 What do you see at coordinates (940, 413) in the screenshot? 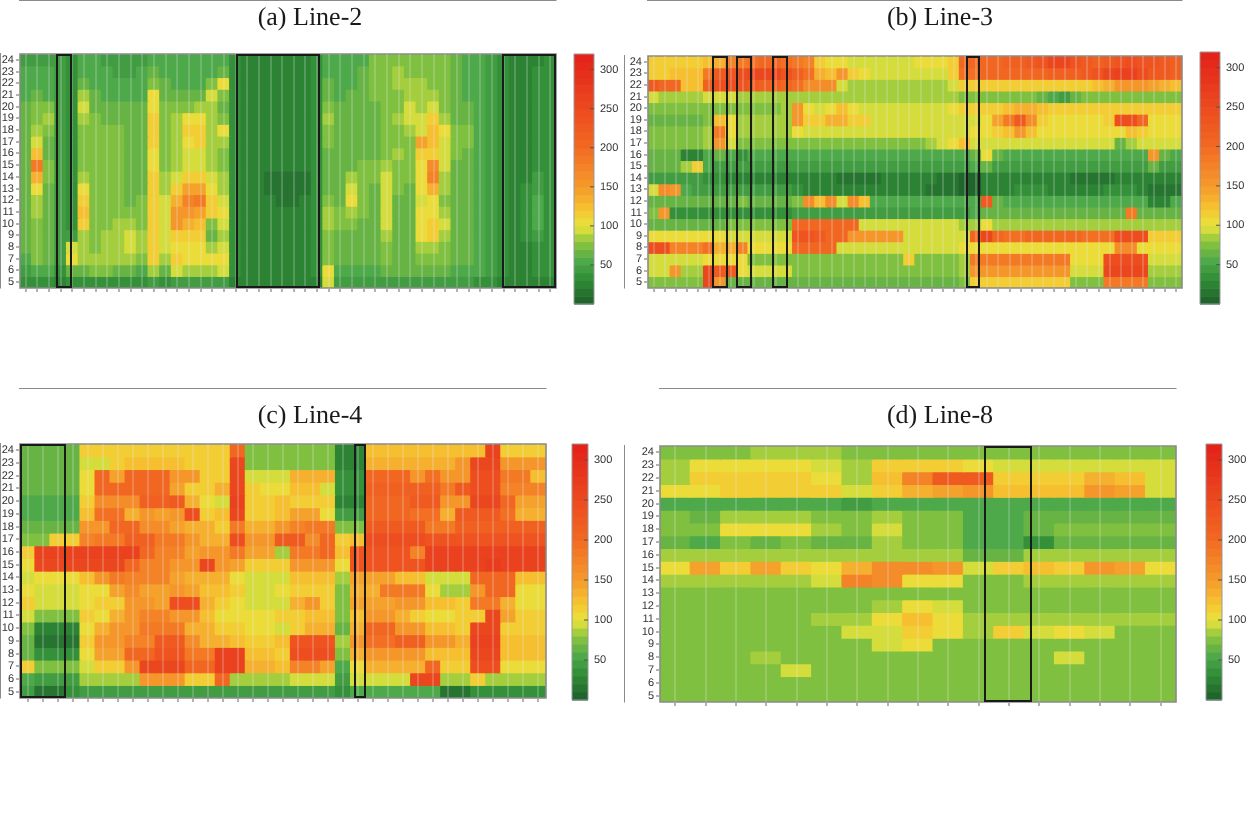
I see `chart-title: (d) Line-8` at bounding box center [940, 413].